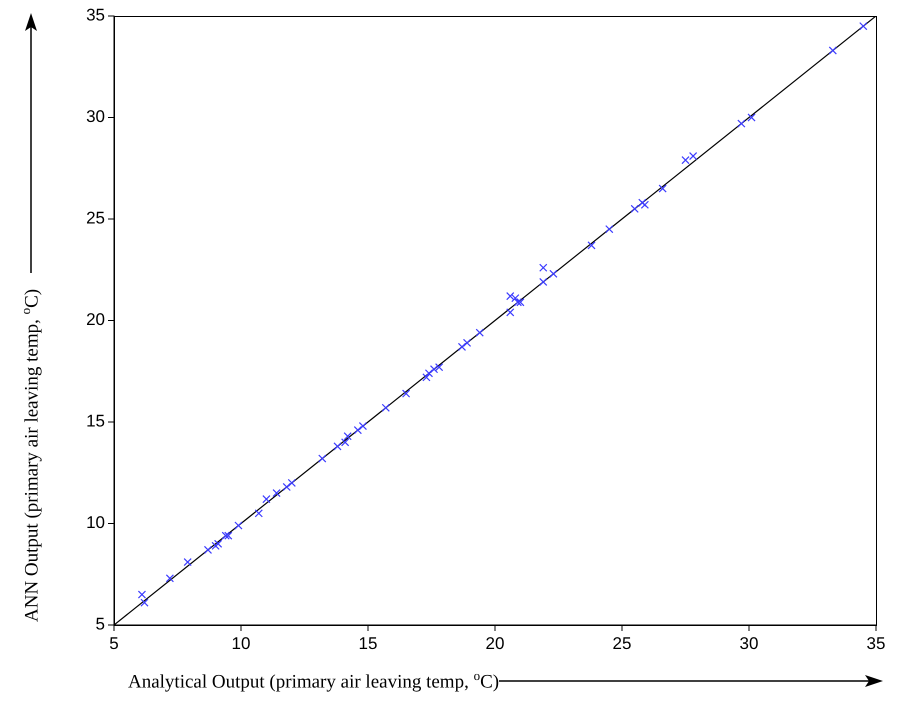 The image size is (898, 704). I want to click on x-tick-label: 15, so click(368, 643).